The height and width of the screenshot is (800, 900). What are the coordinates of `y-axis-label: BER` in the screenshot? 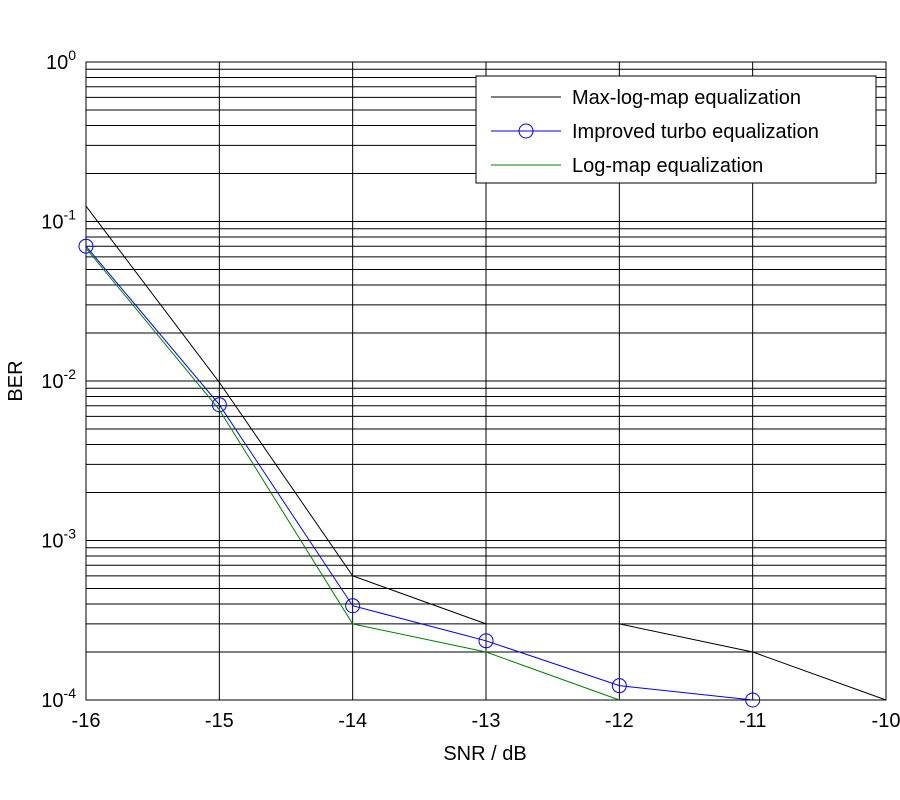 It's located at (16, 380).